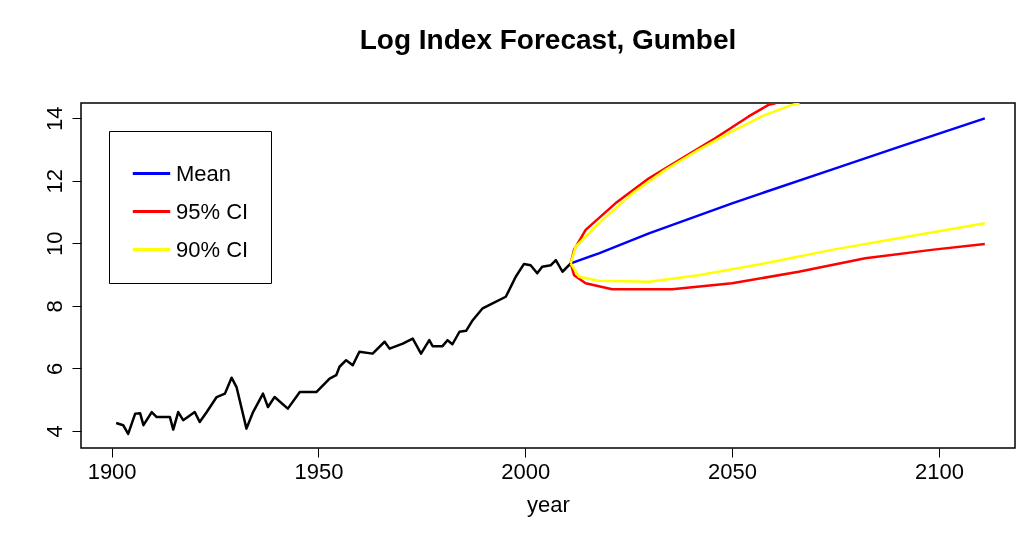 This screenshot has height=557, width=1017. I want to click on x-axis-title: year, so click(548, 504).